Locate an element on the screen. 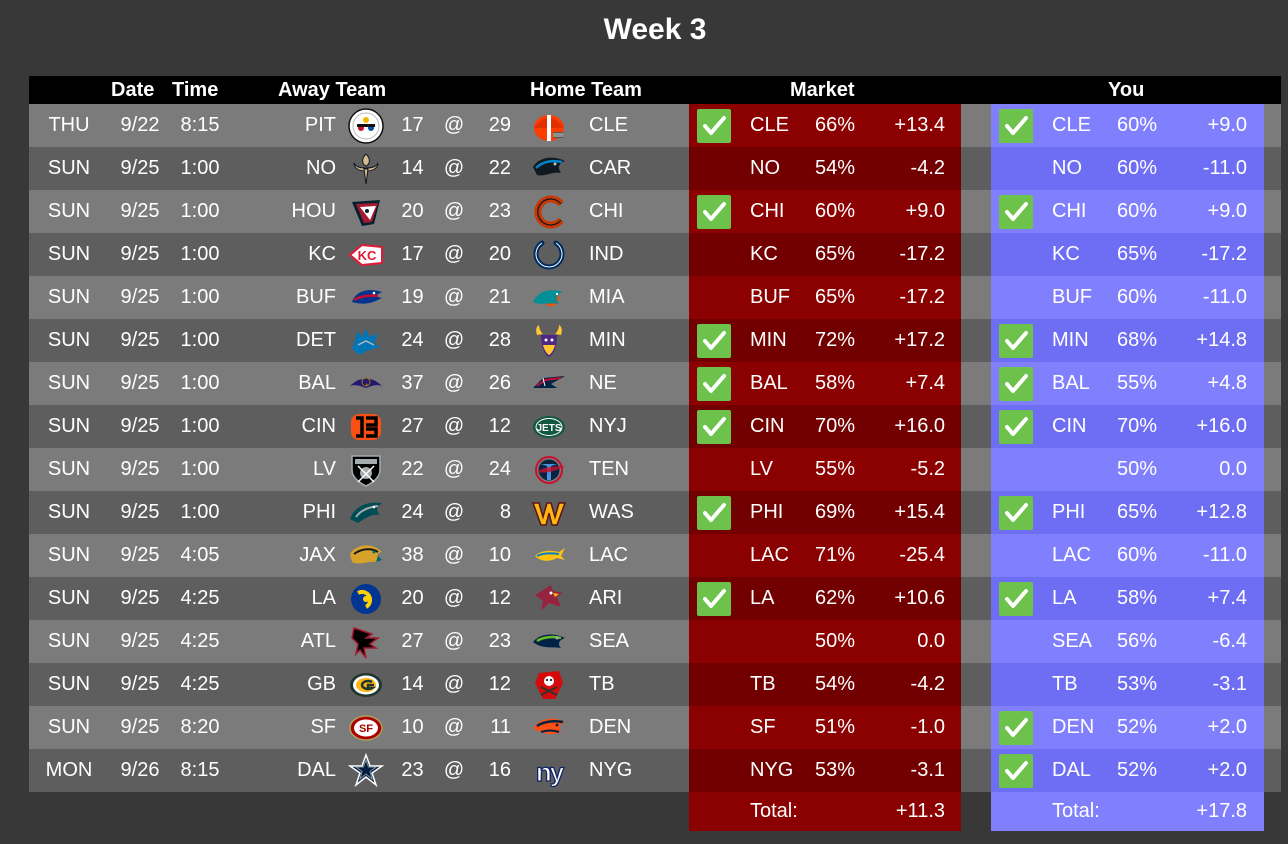 The height and width of the screenshot is (844, 1288). market-pct-cell: 69% is located at coordinates (835, 512).